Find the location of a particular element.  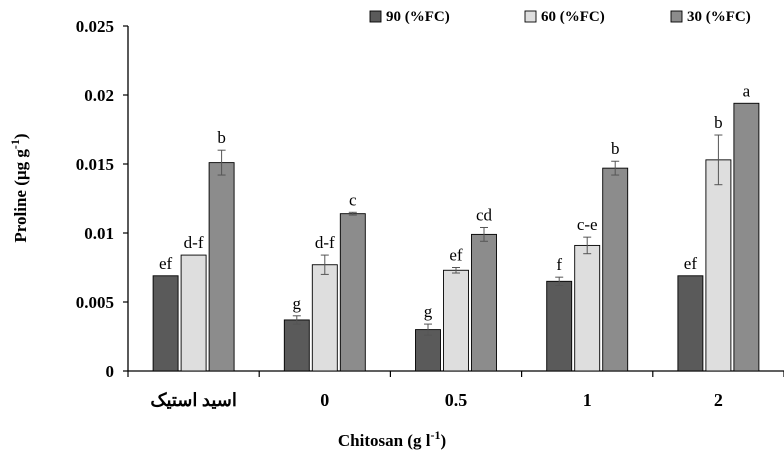

x-axis-title-sup: -1 is located at coordinates (435, 435).